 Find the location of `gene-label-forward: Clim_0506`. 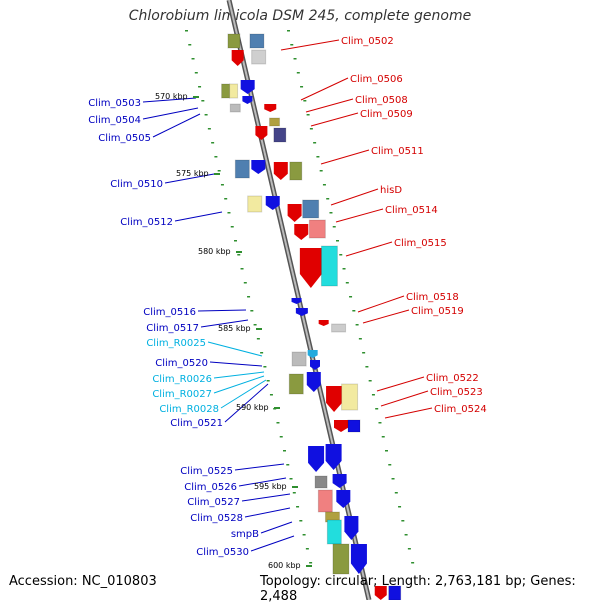

gene-label-forward: Clim_0506 is located at coordinates (376, 79).